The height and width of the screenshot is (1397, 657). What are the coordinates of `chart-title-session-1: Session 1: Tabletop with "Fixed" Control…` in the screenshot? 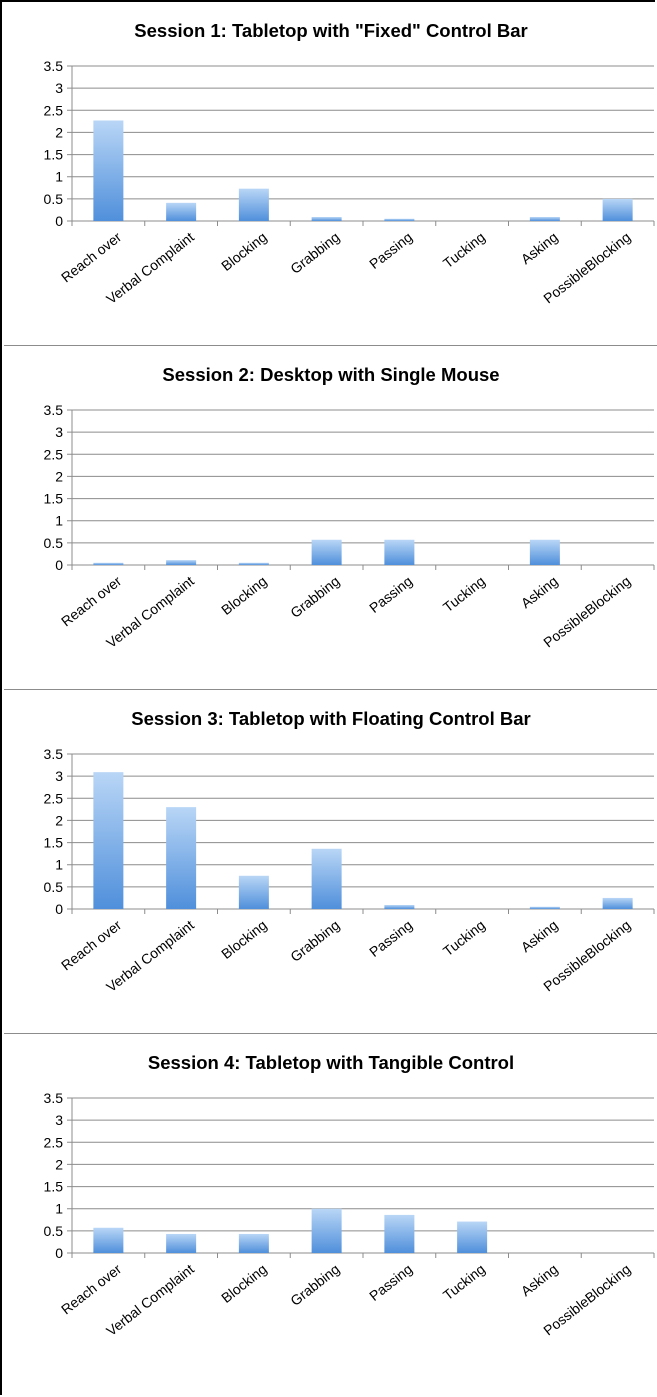 It's located at (330, 30).